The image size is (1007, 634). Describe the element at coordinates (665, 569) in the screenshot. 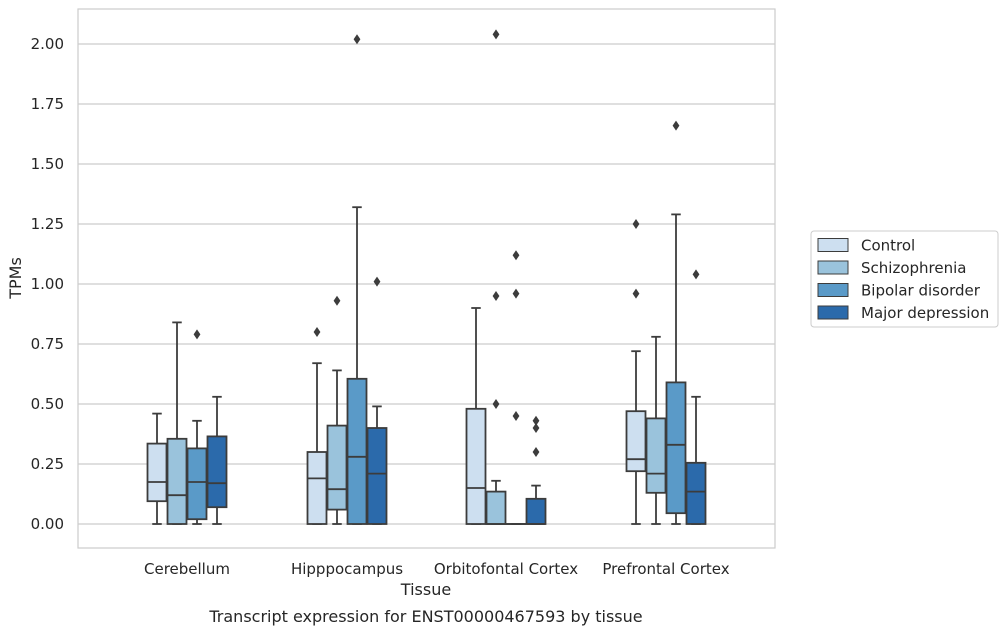

I see `x-tick-label: Prefrontal Cortex` at that location.